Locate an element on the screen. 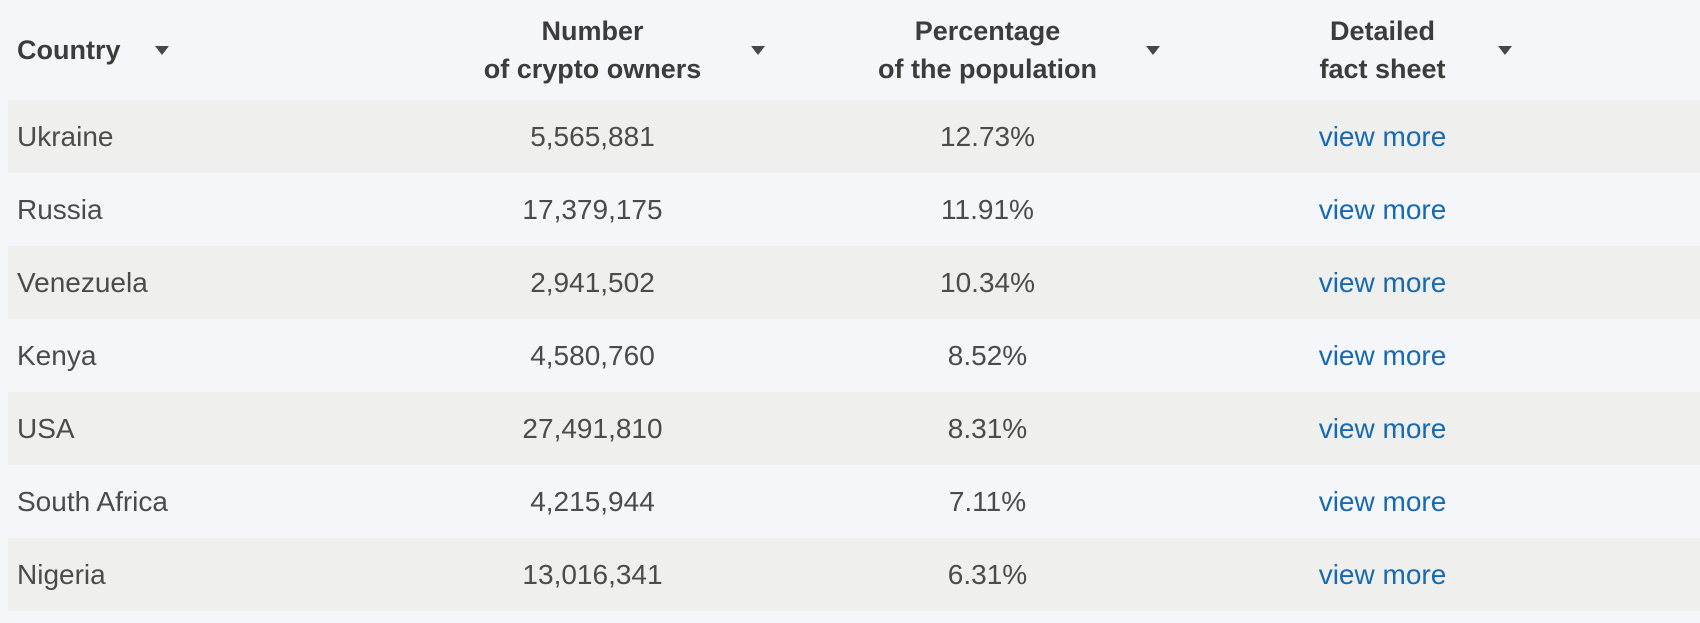  table-row: Ukraine 5,565,881 12.73% view more is located at coordinates (854, 136).